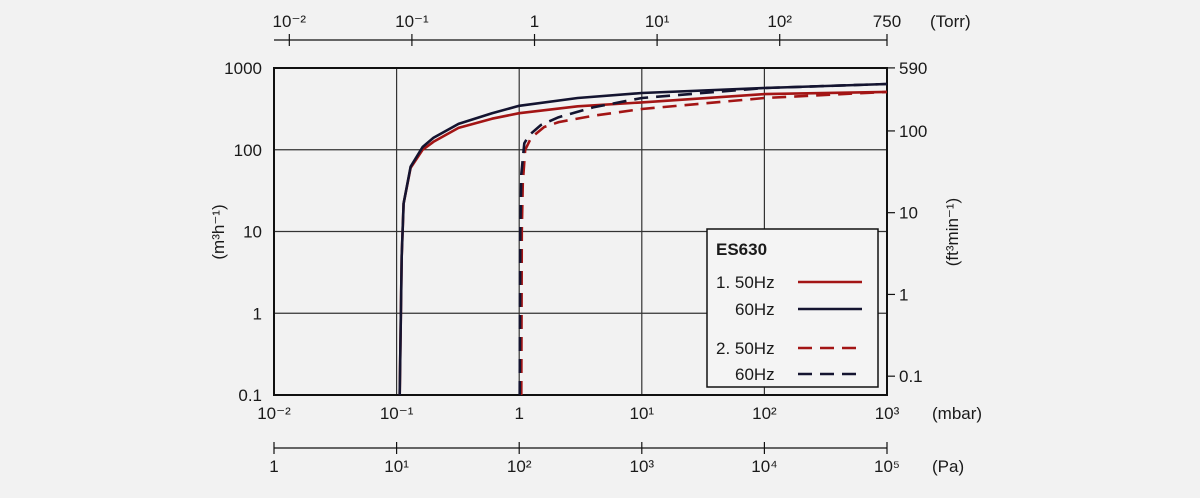  What do you see at coordinates (290, 21) in the screenshot?
I see `top-tick-label: 10⁻²` at bounding box center [290, 21].